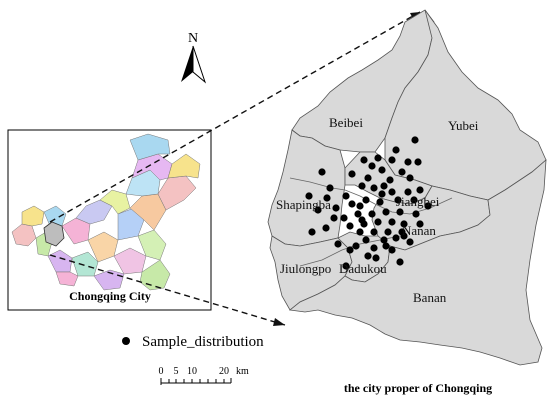 The image size is (550, 400). I want to click on connector-arrowhead-bottom, so click(279, 322).